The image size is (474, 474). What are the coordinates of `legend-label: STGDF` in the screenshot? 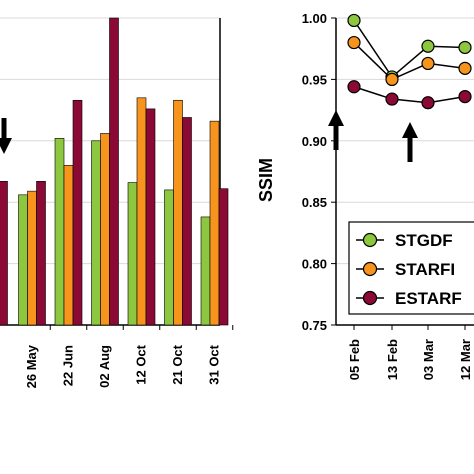 It's located at (424, 240).